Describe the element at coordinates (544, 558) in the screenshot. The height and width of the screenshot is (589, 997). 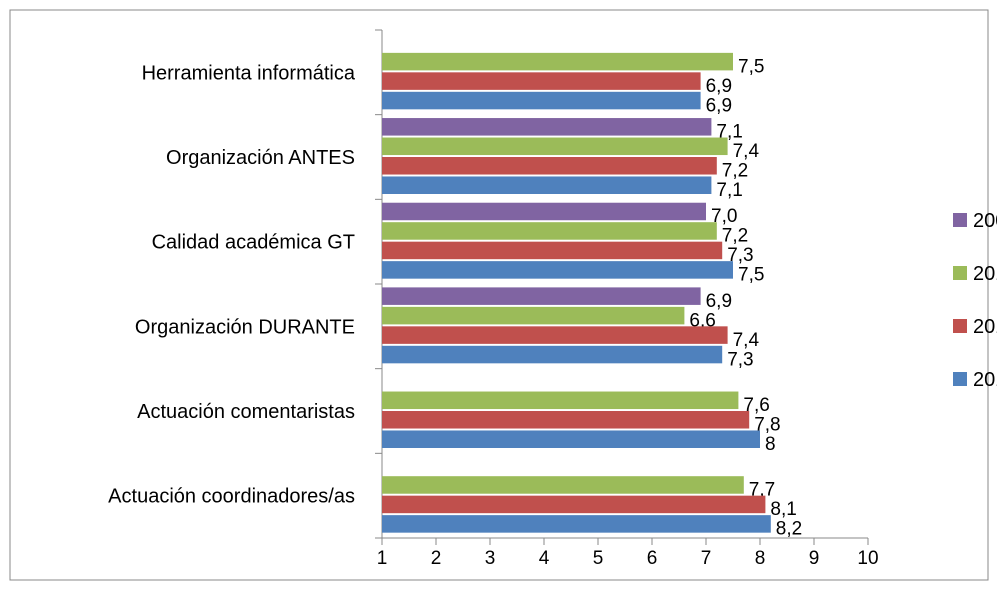
I see `x-tick-label: 4` at that location.